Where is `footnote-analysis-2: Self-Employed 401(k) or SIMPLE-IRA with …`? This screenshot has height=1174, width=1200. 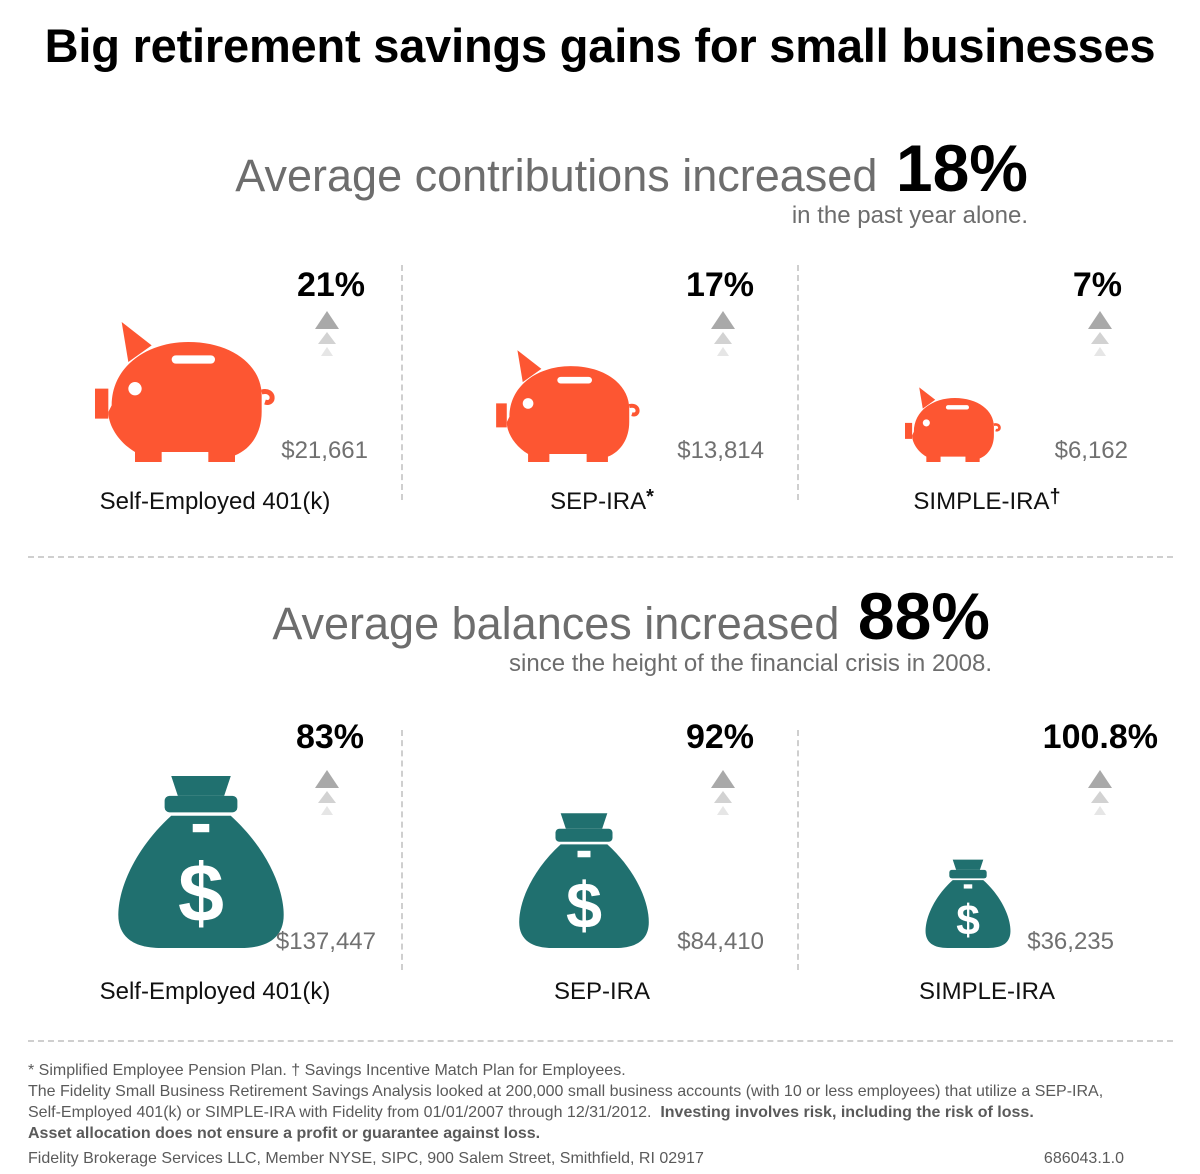
footnote-analysis-2: Self-Employed 401(k) or SIMPLE-IRA with … is located at coordinates (603, 1112).